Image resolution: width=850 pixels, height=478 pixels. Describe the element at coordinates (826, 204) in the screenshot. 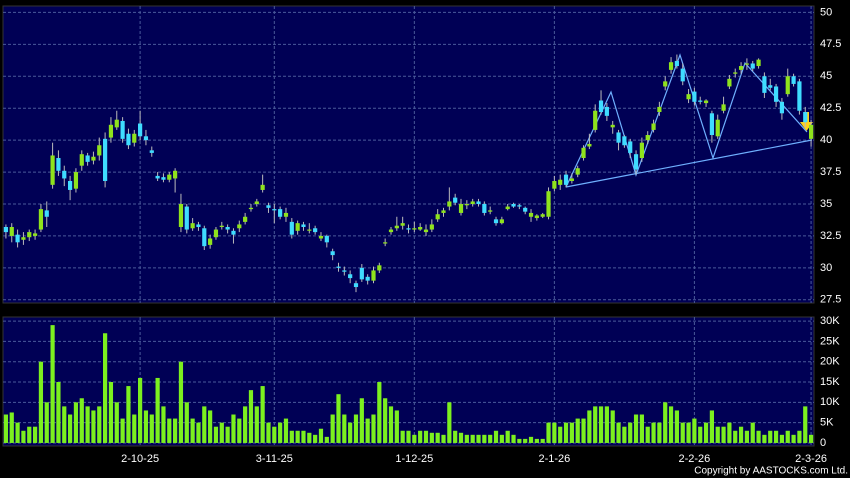

I see `y-tick-label: 35` at that location.